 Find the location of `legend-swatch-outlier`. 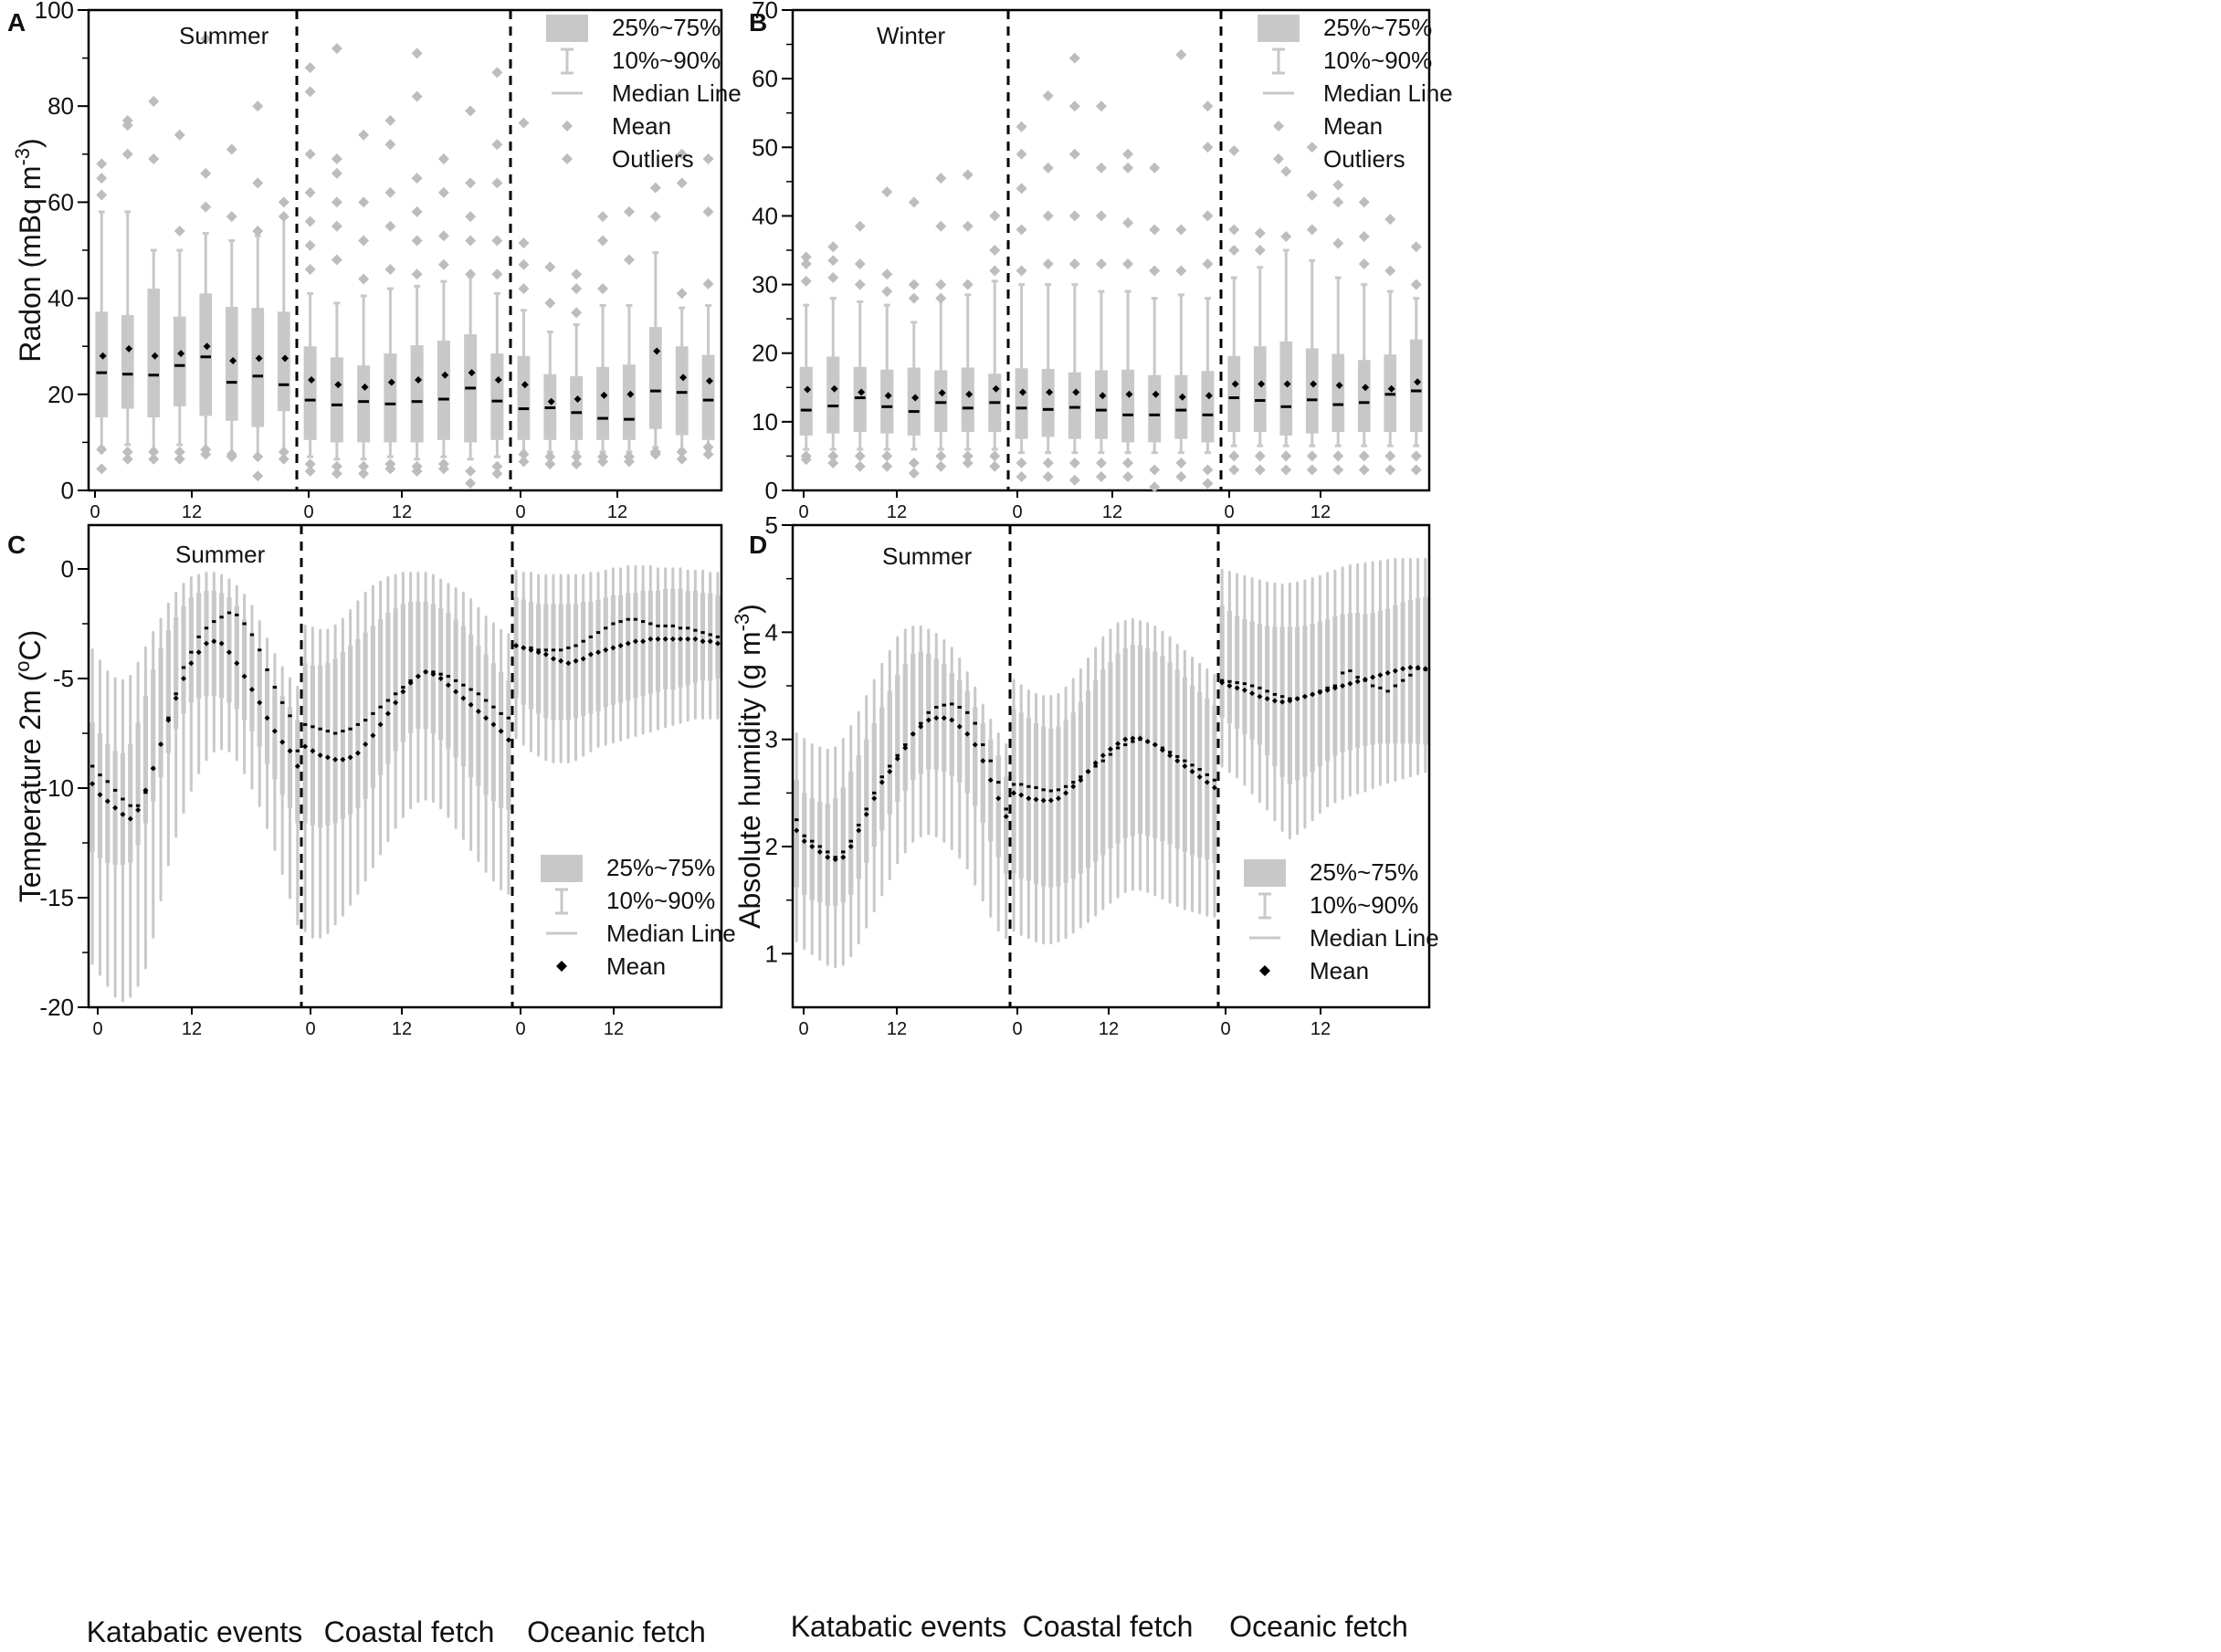

legend-swatch-outlier is located at coordinates (1278, 158).